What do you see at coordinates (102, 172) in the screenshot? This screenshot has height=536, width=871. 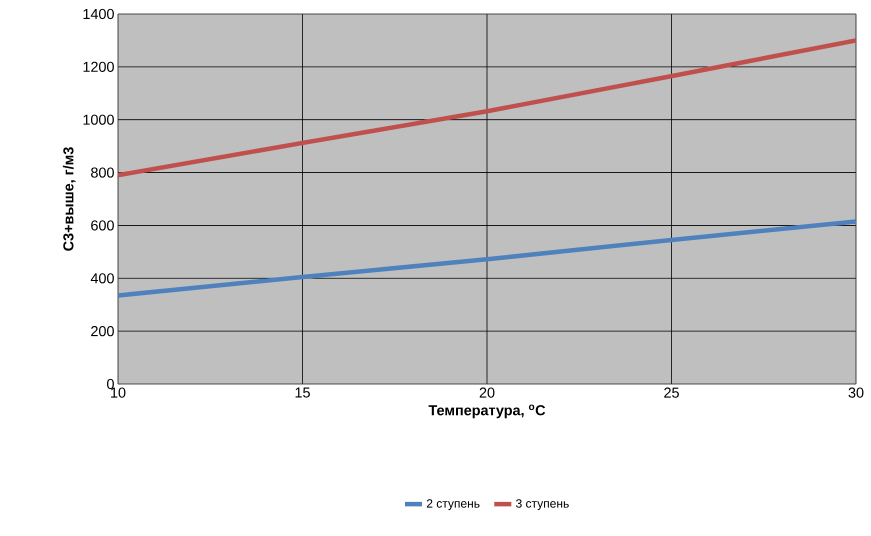 I see `y-tick-label: 800` at bounding box center [102, 172].